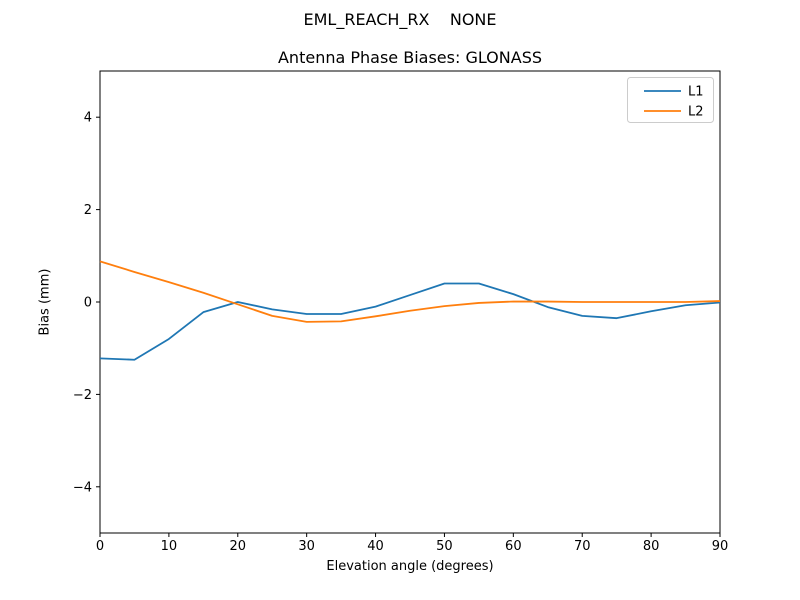  What do you see at coordinates (82, 487) in the screenshot?
I see `y-tick-label: −4` at bounding box center [82, 487].